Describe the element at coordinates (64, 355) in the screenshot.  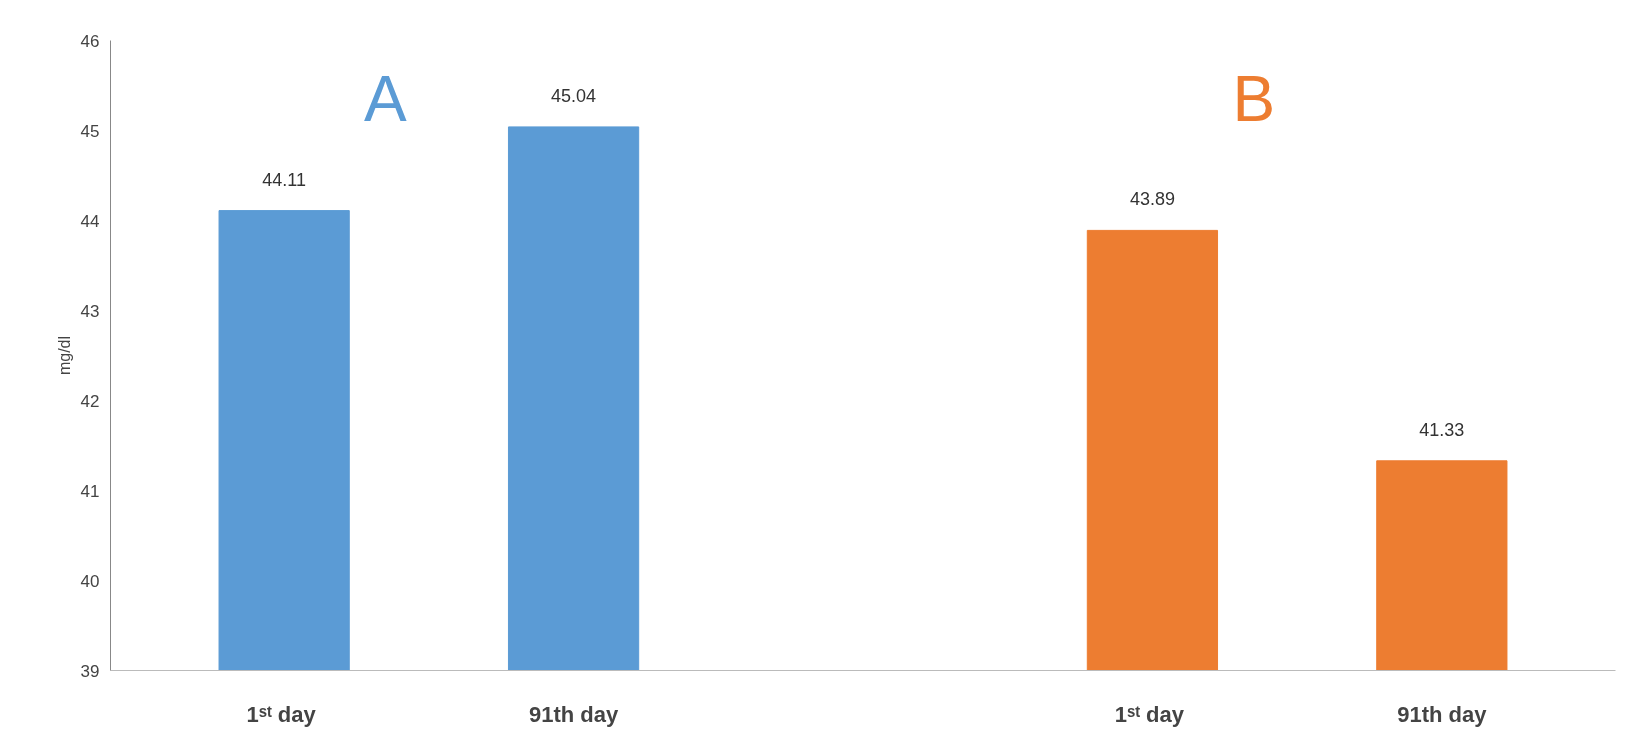
I see `y-axis-title: mg/dl` at that location.